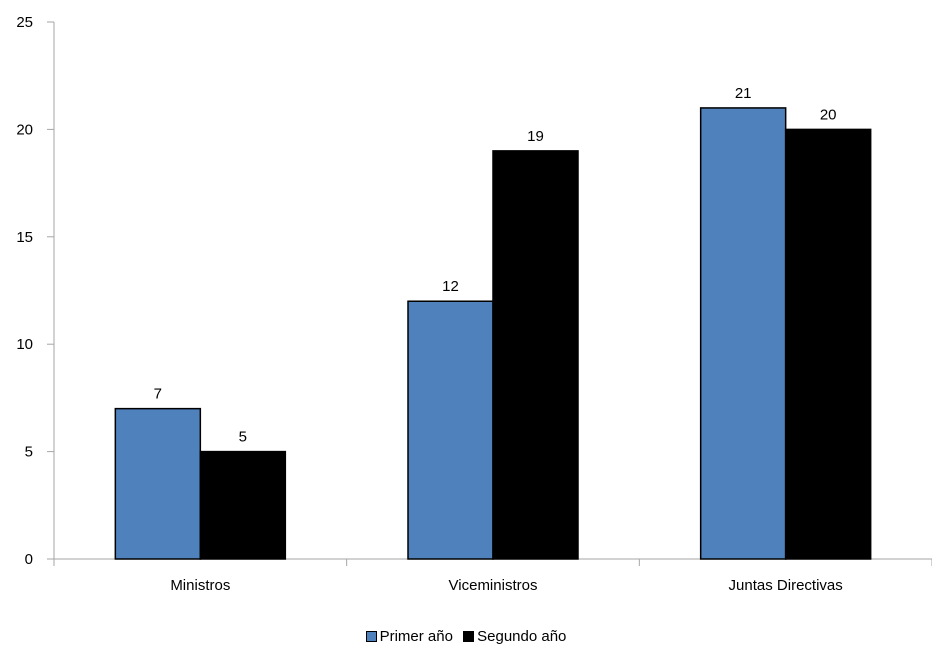 This screenshot has width=932, height=649. I want to click on legend-item-segundo: Segundo año, so click(514, 636).